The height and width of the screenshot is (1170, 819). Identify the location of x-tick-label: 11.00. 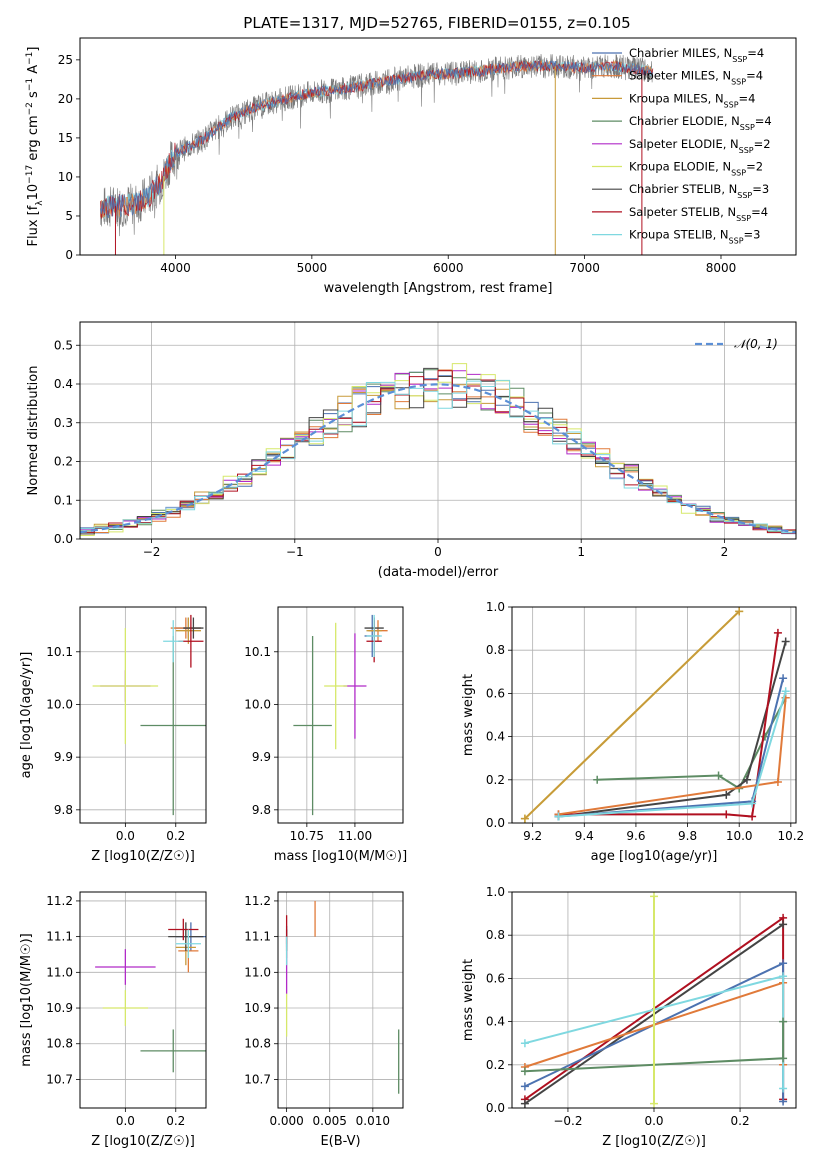
(355, 836).